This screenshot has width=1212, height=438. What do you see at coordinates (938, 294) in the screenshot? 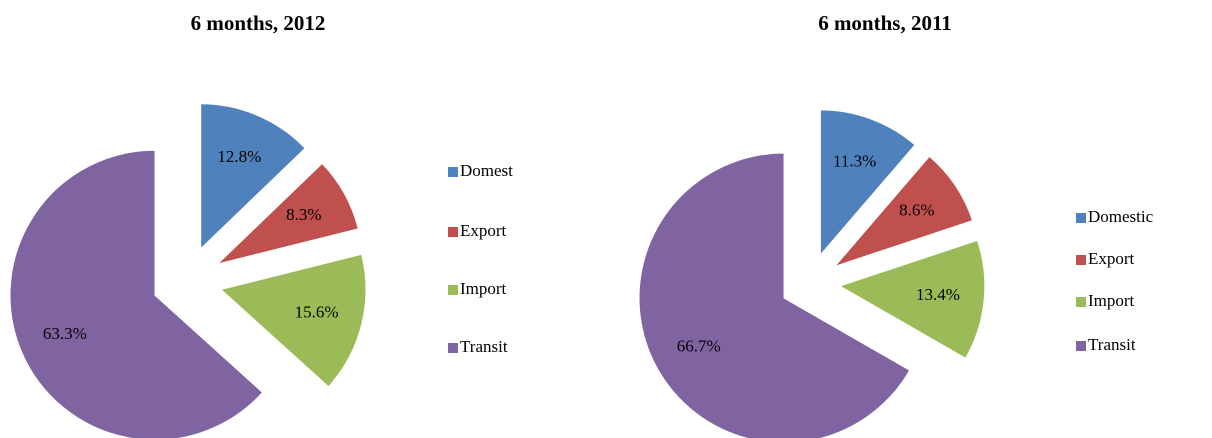
I see `data-label: 13.4%` at bounding box center [938, 294].